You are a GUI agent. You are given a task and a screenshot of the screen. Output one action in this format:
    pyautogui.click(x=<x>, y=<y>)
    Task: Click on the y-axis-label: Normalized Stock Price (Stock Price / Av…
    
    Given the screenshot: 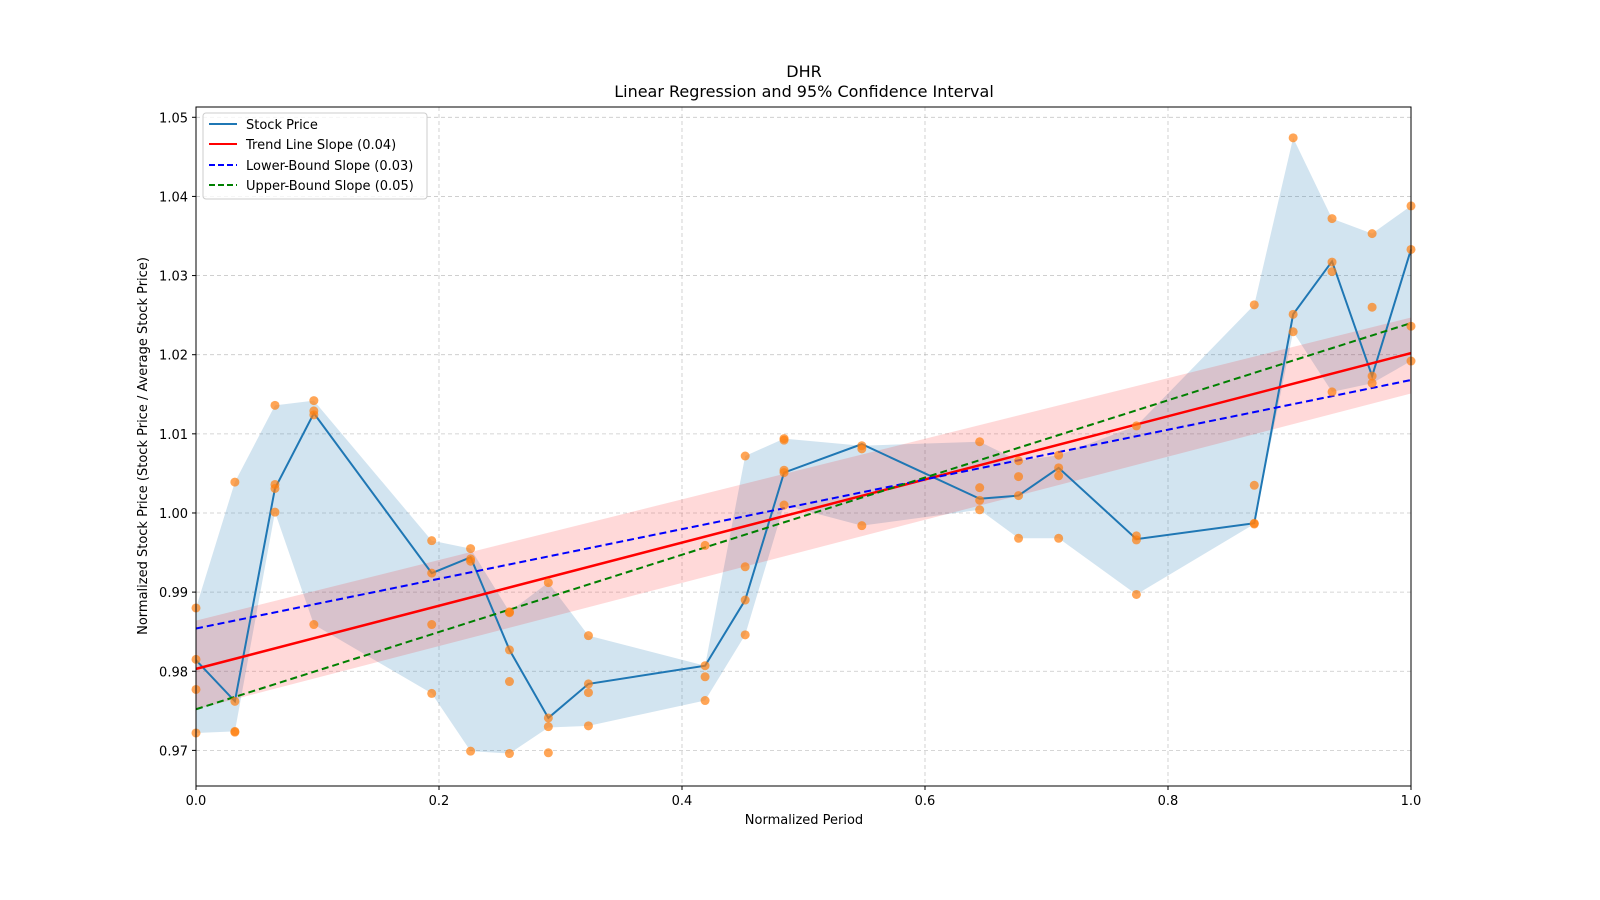 What is the action you would take?
    pyautogui.click(x=143, y=446)
    